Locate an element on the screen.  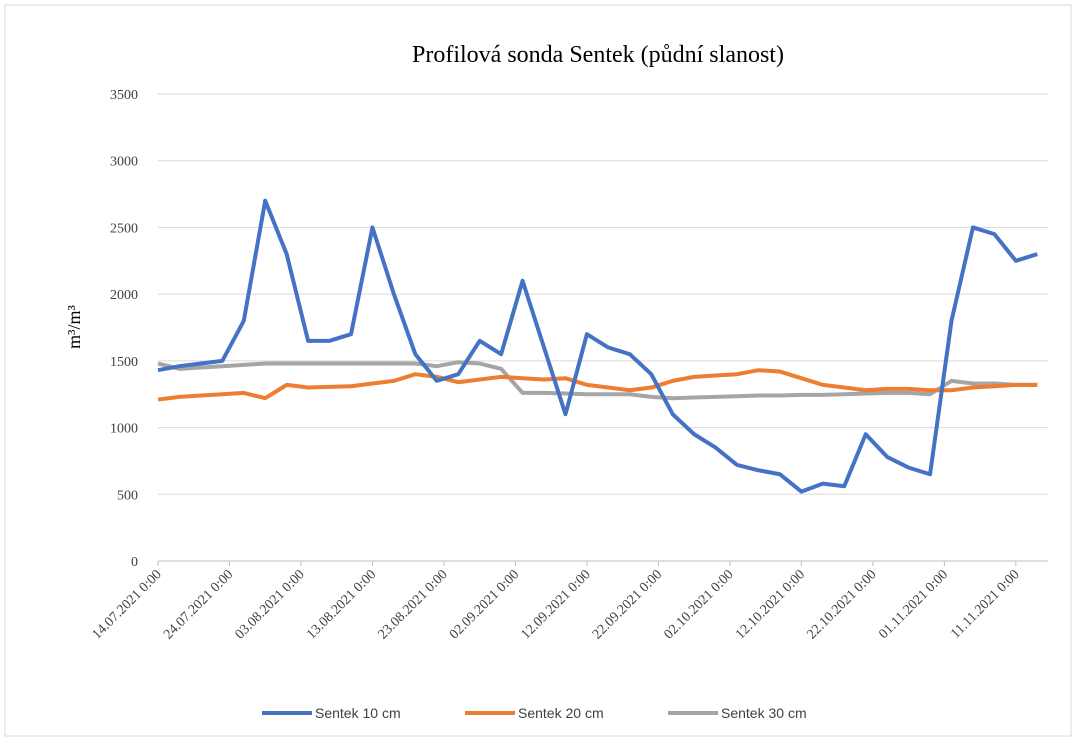
y-tick-label: 1500 is located at coordinates (124, 362).